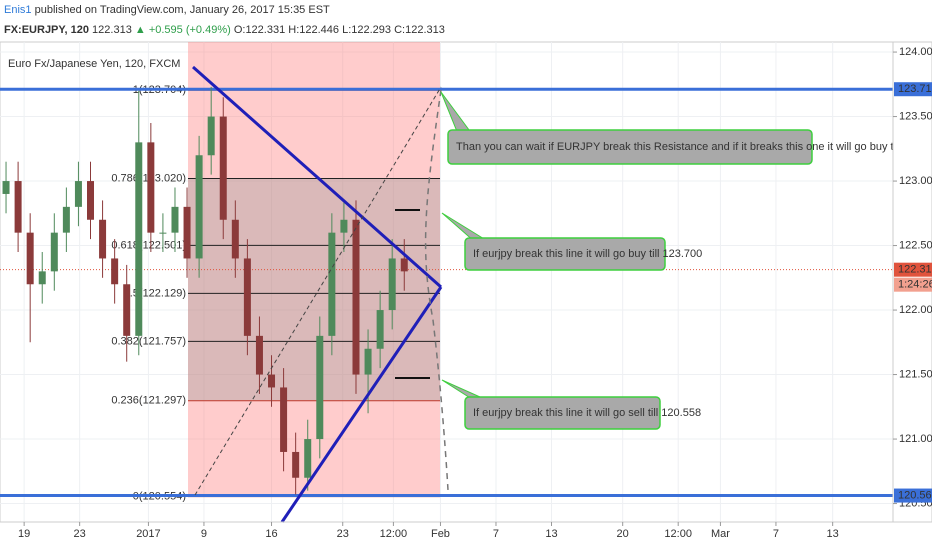  What do you see at coordinates (204, 534) in the screenshot?
I see `x-tick-label: 9` at bounding box center [204, 534].